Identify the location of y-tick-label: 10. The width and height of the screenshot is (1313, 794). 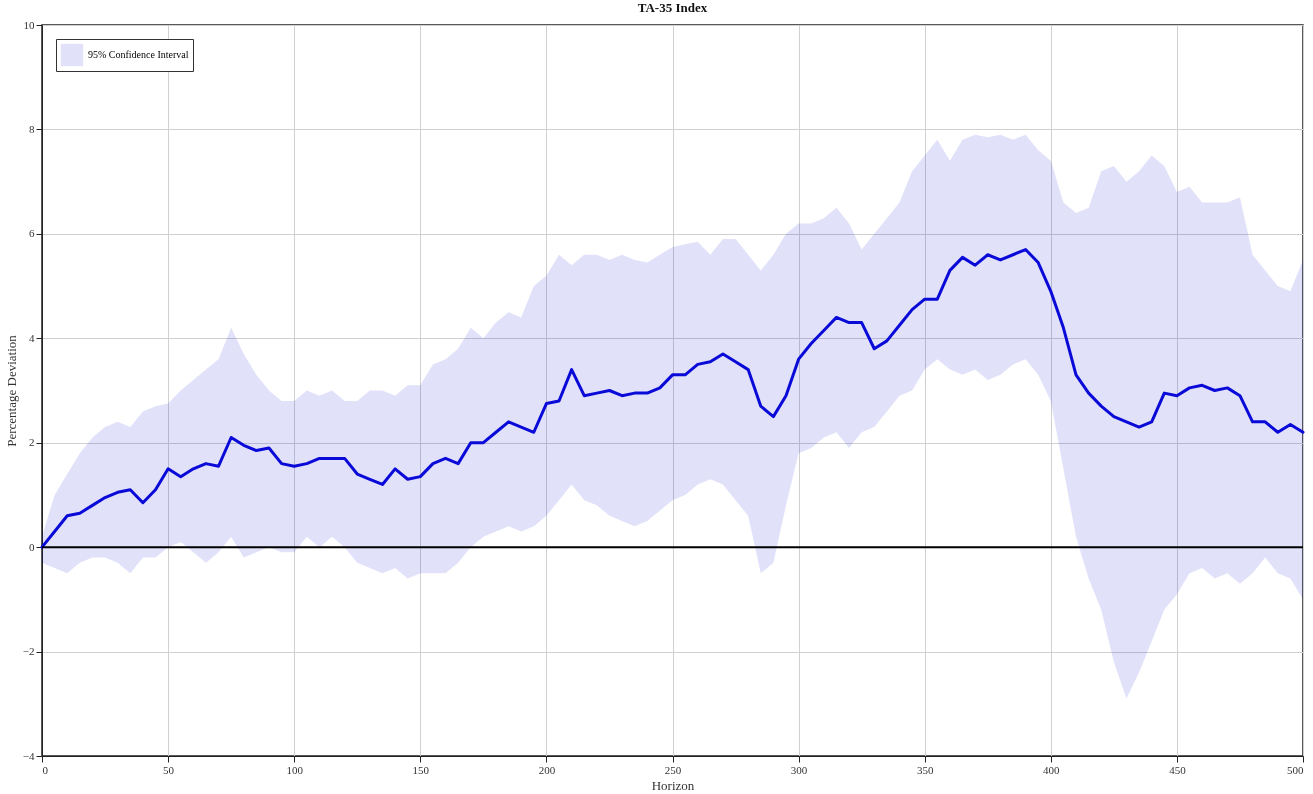
(29, 24).